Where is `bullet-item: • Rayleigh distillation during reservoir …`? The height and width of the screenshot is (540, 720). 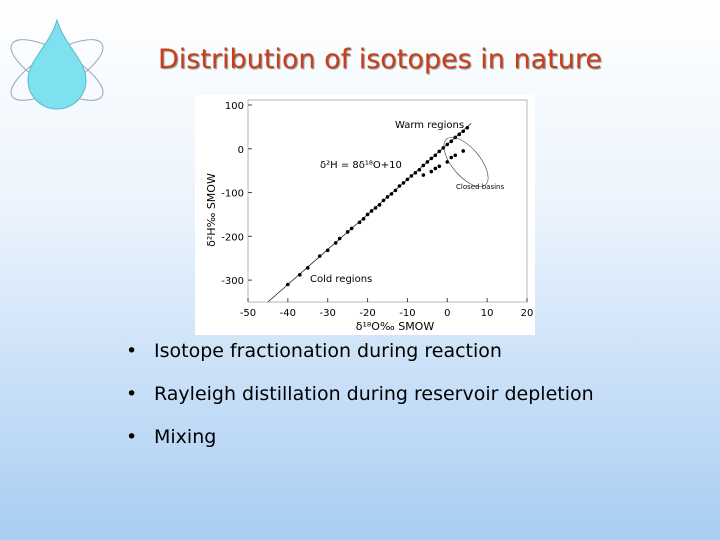 bullet-item: • Rayleigh distillation during reservoir … is located at coordinates (360, 394).